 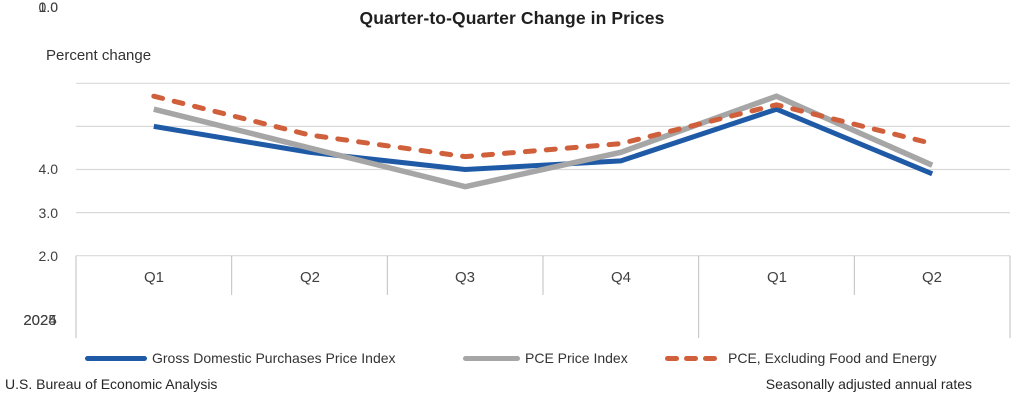 I want to click on x-tick-2025-q1: Q1, so click(x=776, y=277).